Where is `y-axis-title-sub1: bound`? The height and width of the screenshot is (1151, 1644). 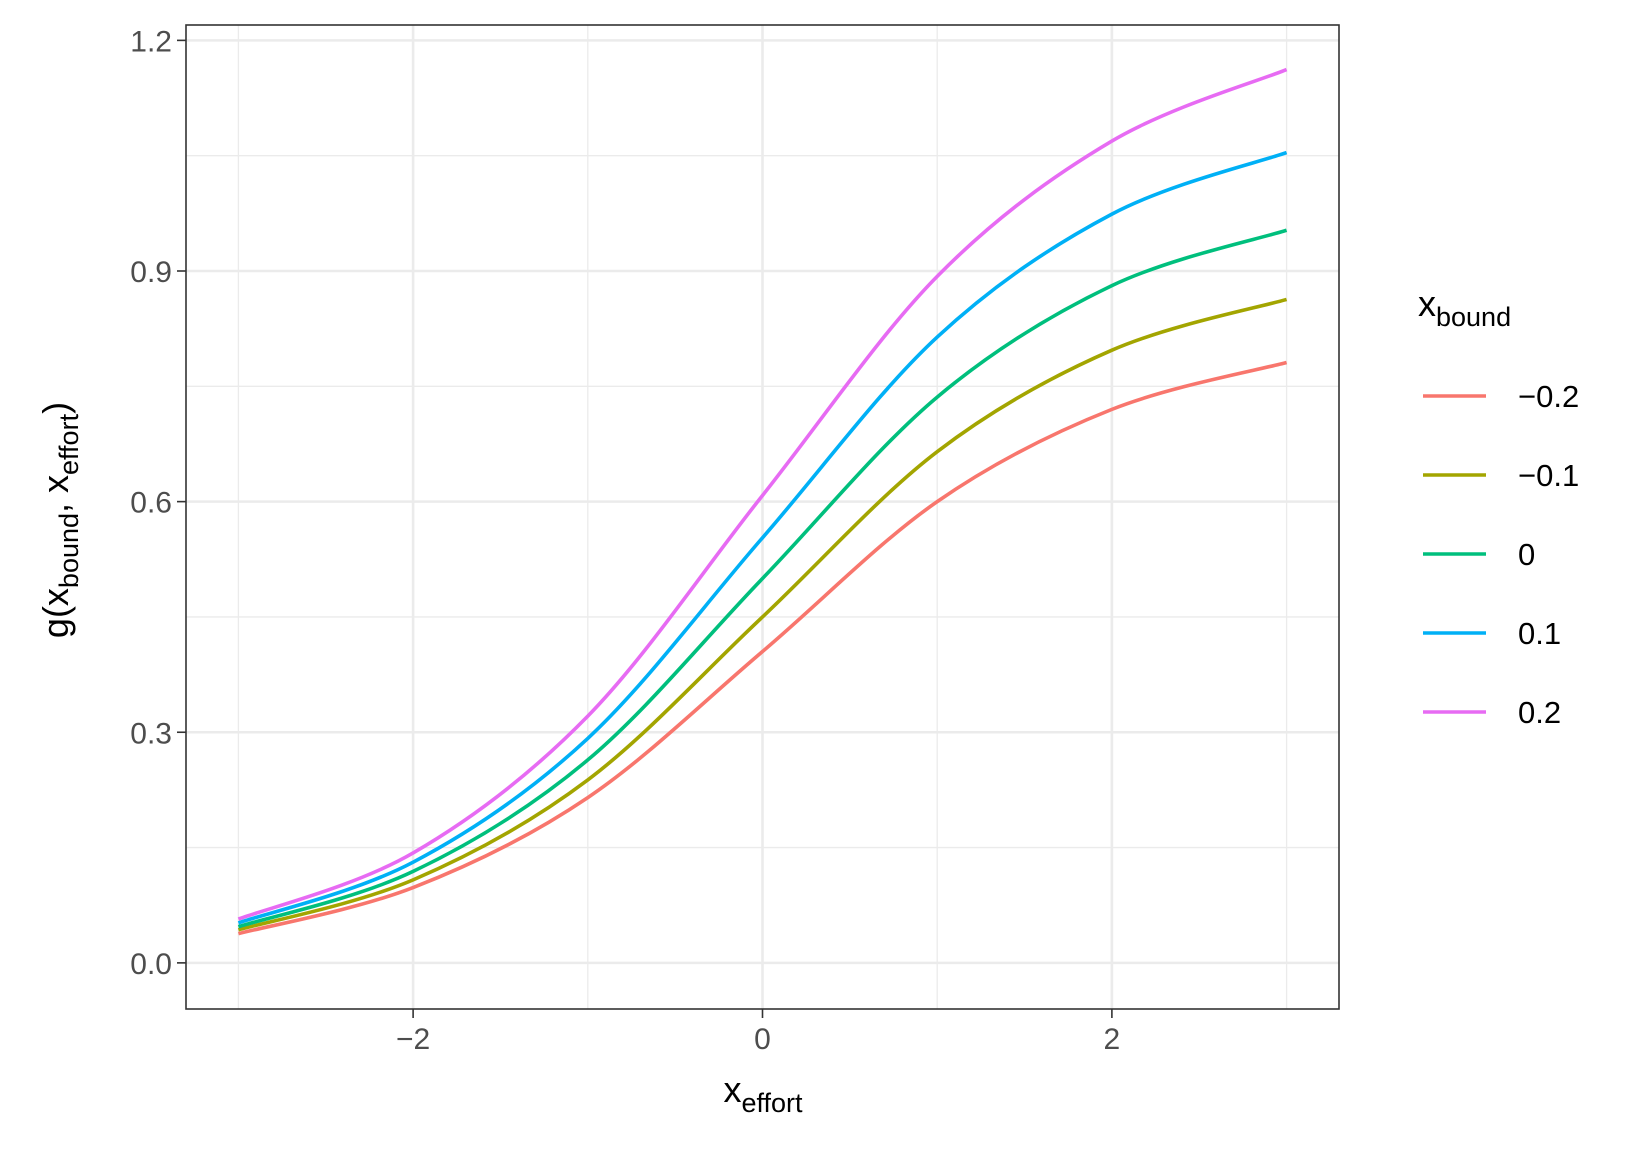 y-axis-title-sub1: bound is located at coordinates (69, 550).